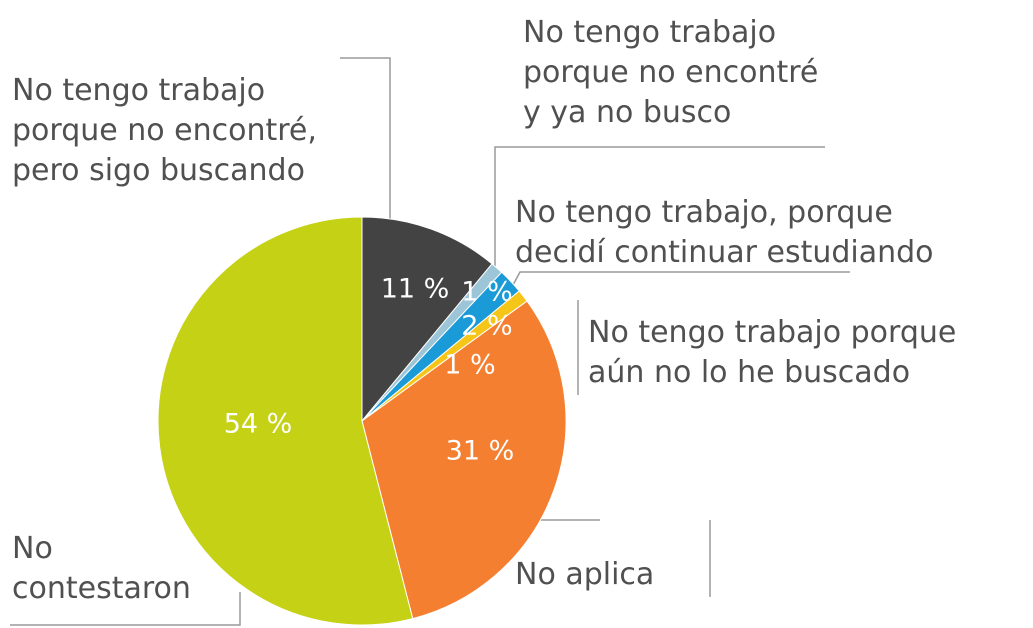 The image size is (1033, 628). What do you see at coordinates (164, 130) in the screenshot?
I see `category-label: porque no encontré,` at bounding box center [164, 130].